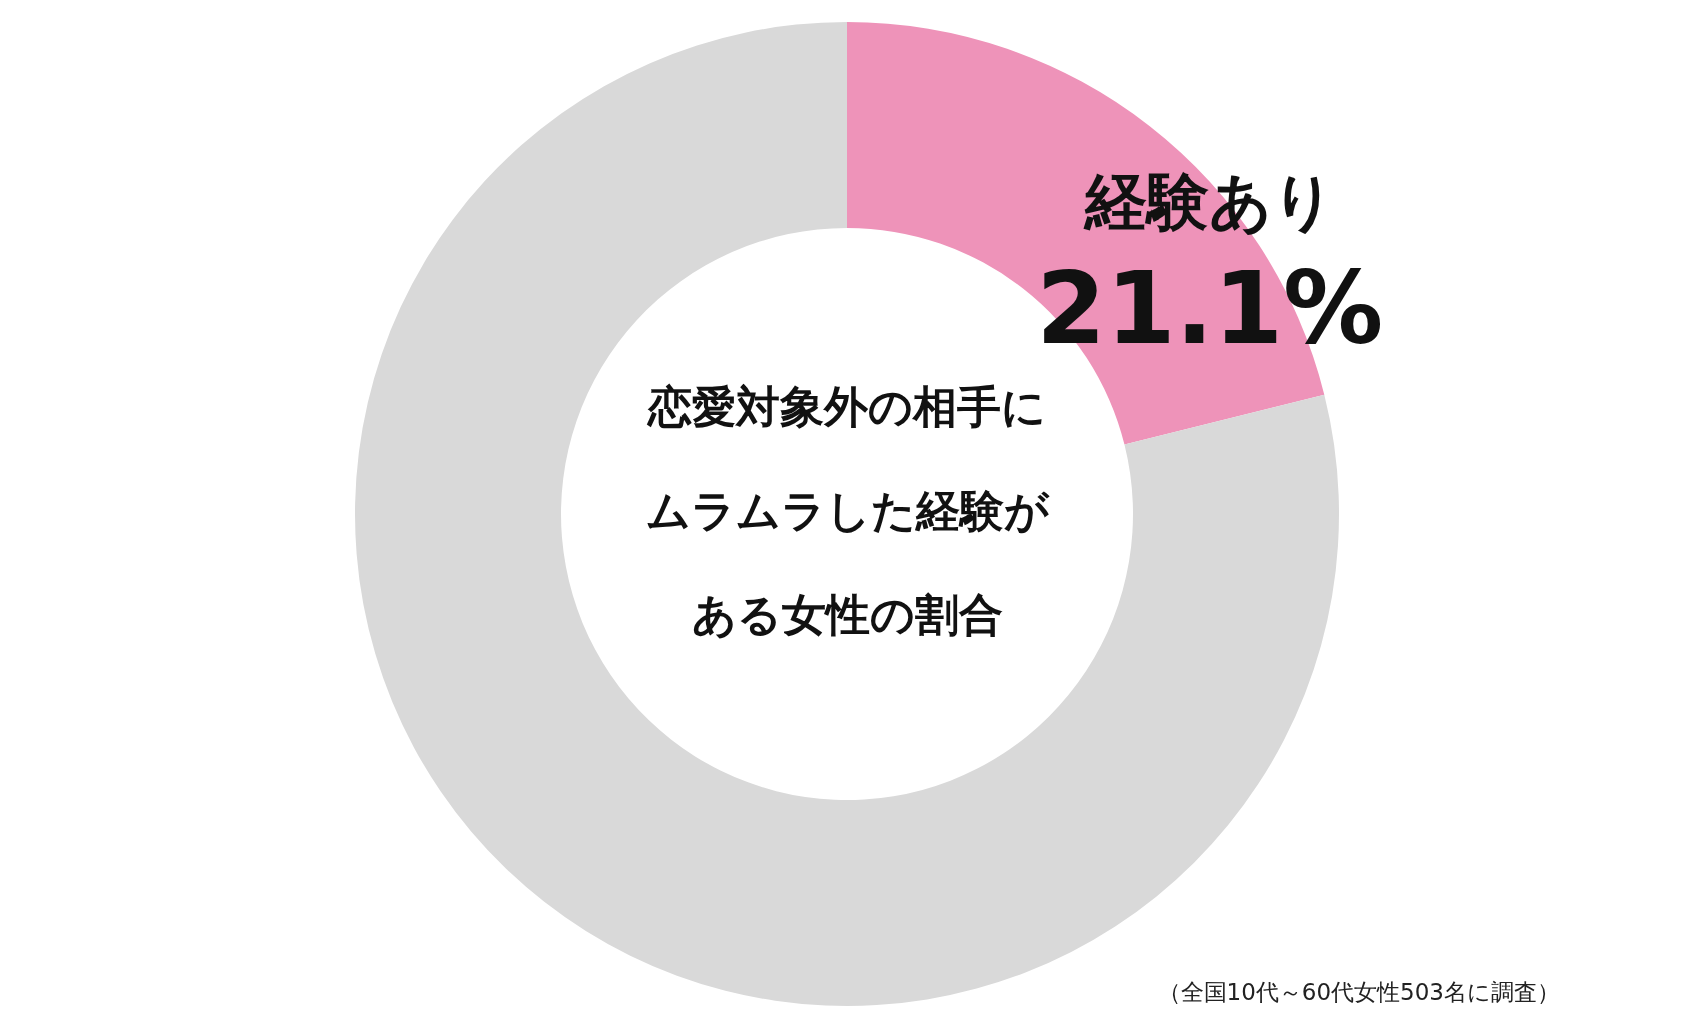 Image resolution: width=1698 pixels, height=1025 pixels. Describe the element at coordinates (1210, 309) in the screenshot. I see `data-label: 21.1%` at that location.